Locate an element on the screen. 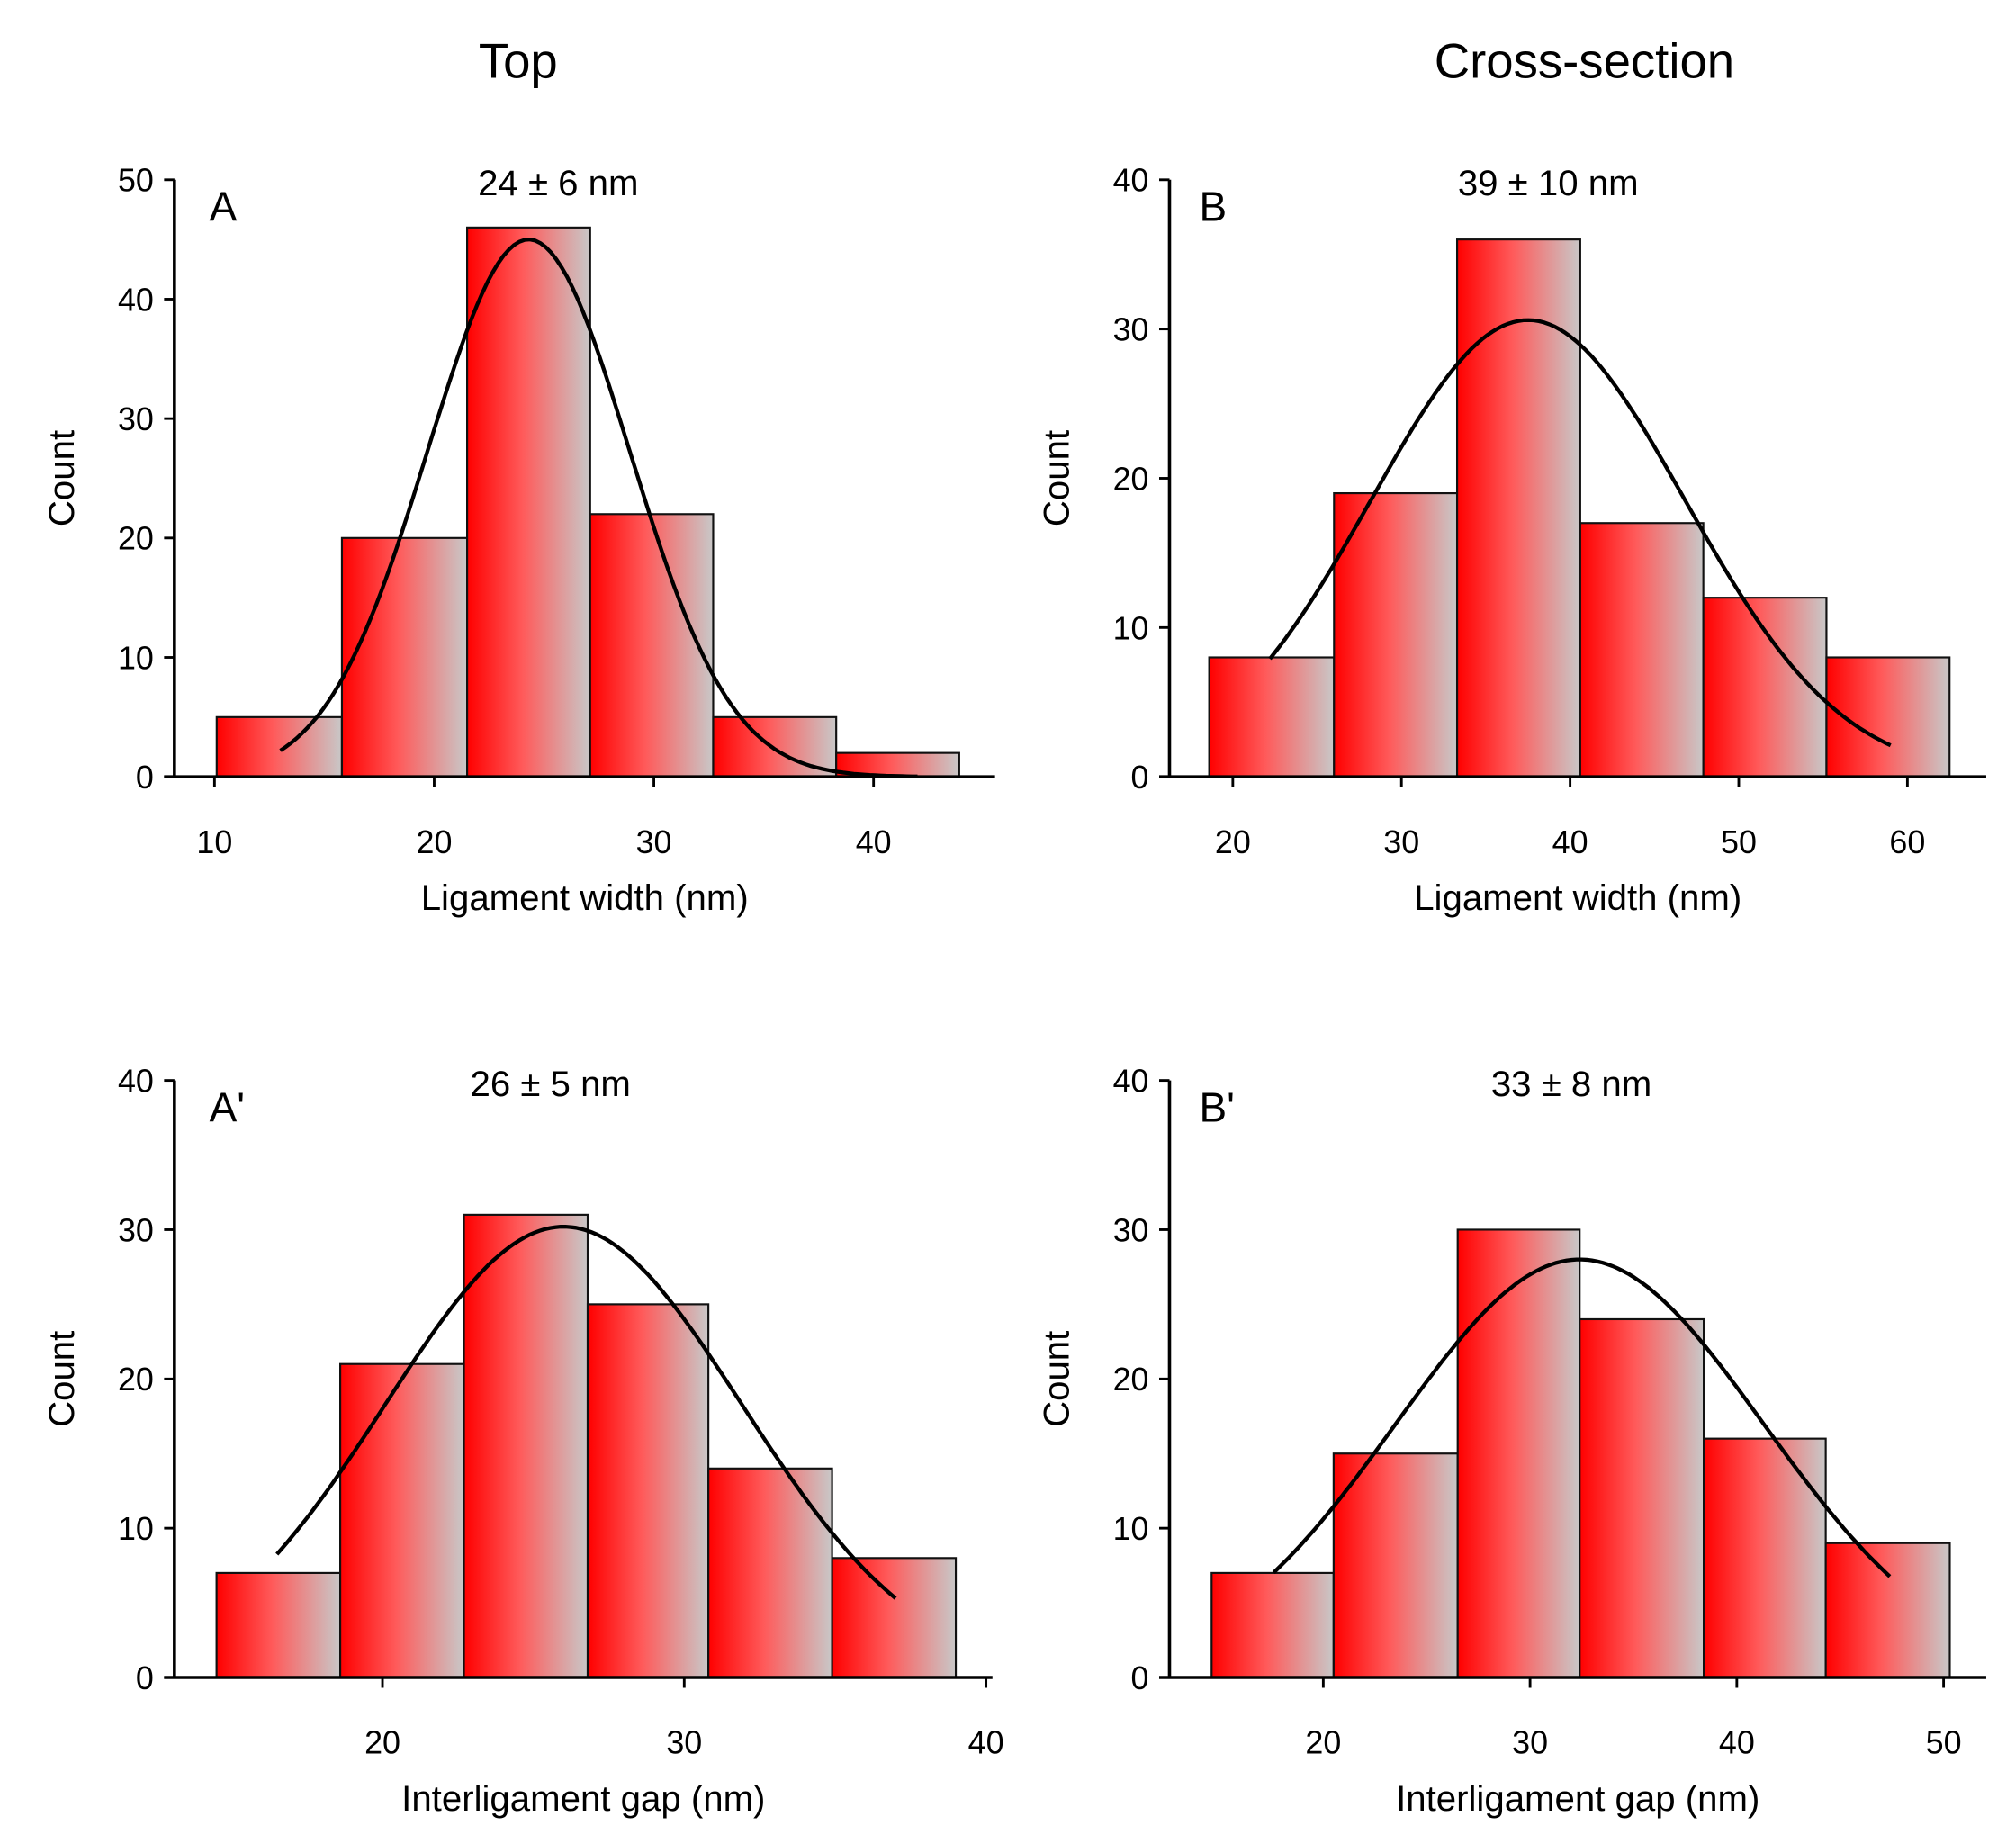 This screenshot has height=1843, width=2016. panel-label: B is located at coordinates (1214, 207).